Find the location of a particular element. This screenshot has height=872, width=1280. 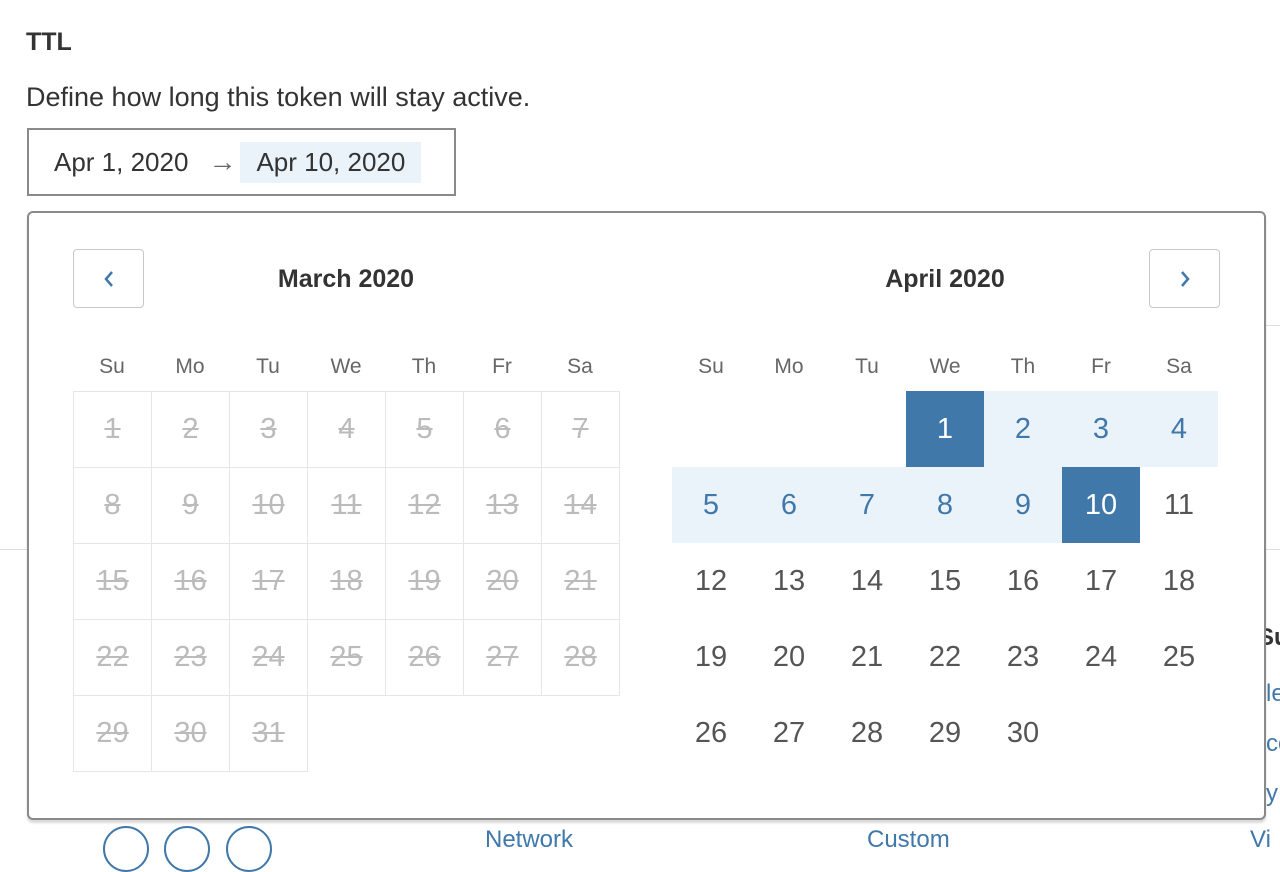

day-cell: 15 is located at coordinates (945, 580).